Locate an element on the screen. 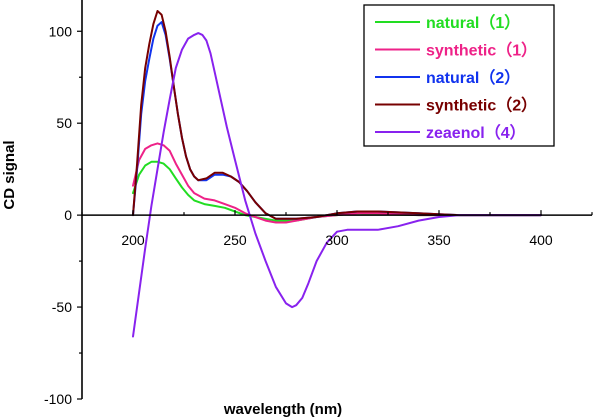 This screenshot has height=419, width=600. y-tick-label: 50 is located at coordinates (64, 123).